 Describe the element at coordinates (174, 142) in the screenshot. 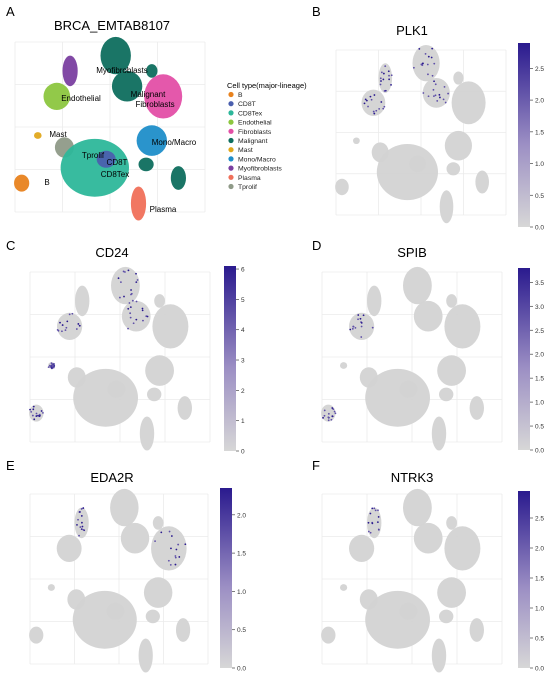

I see `cluster-label-mono-macro: Mono/Macro` at that location.